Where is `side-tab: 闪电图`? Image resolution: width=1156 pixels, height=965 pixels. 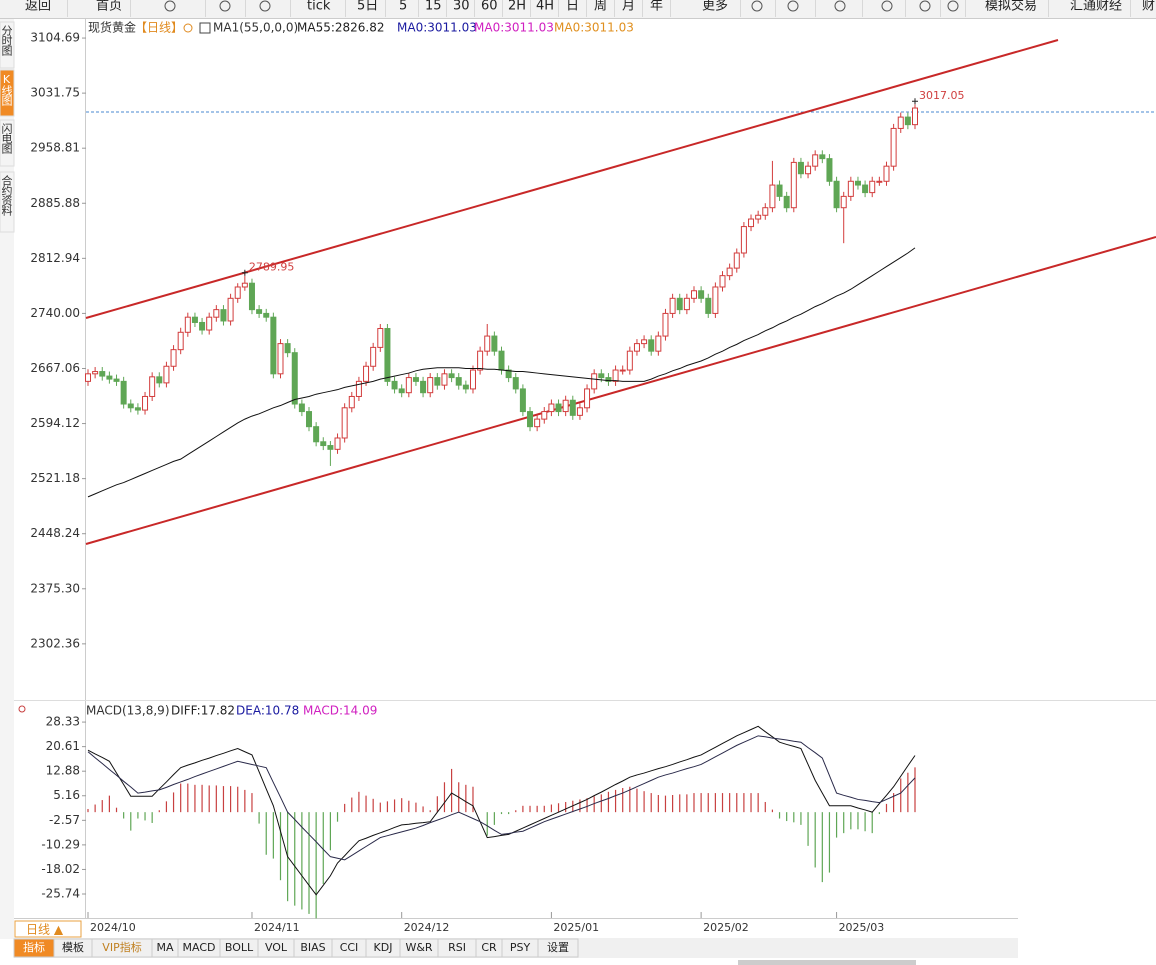
side-tab: 闪电图 is located at coordinates (6, 138).